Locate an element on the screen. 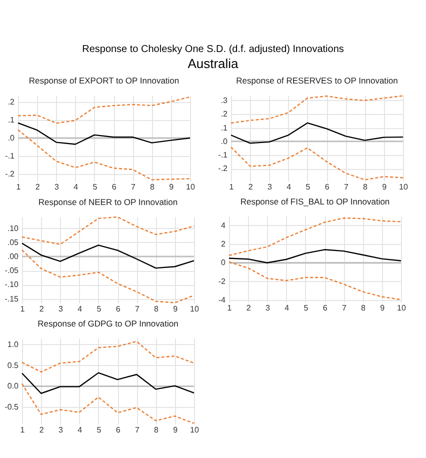  y-tick-label: -0.5 is located at coordinates (12, 407).